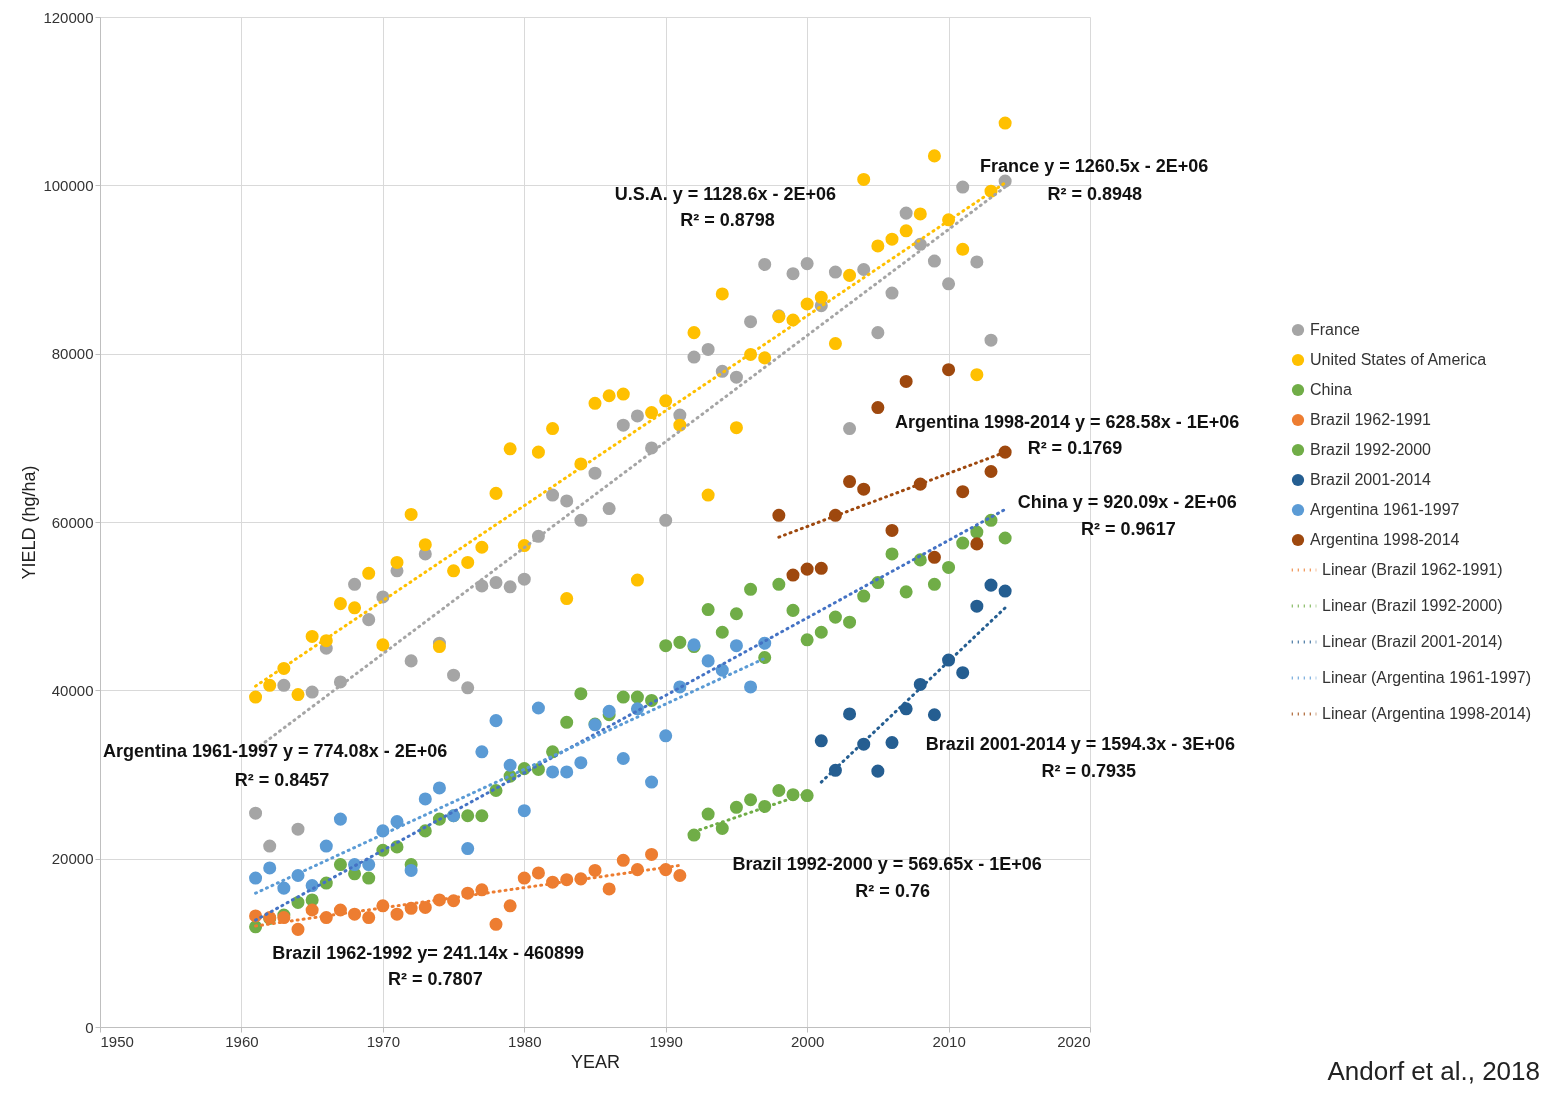  I want to click on annotation: R² = 0.1769, so click(1075, 448).